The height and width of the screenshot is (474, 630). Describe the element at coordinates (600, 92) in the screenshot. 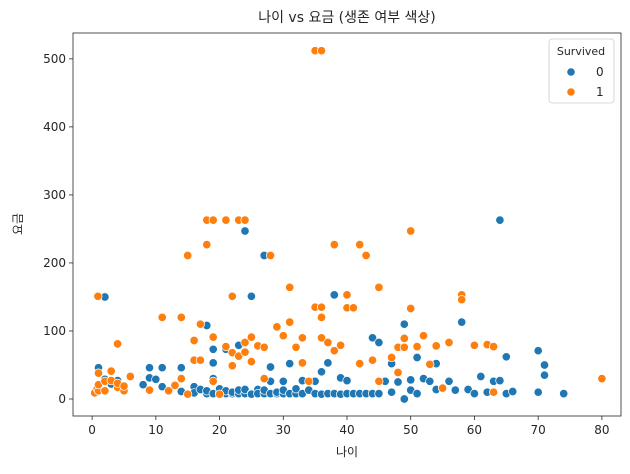

I see `legend-label-1: 1` at that location.